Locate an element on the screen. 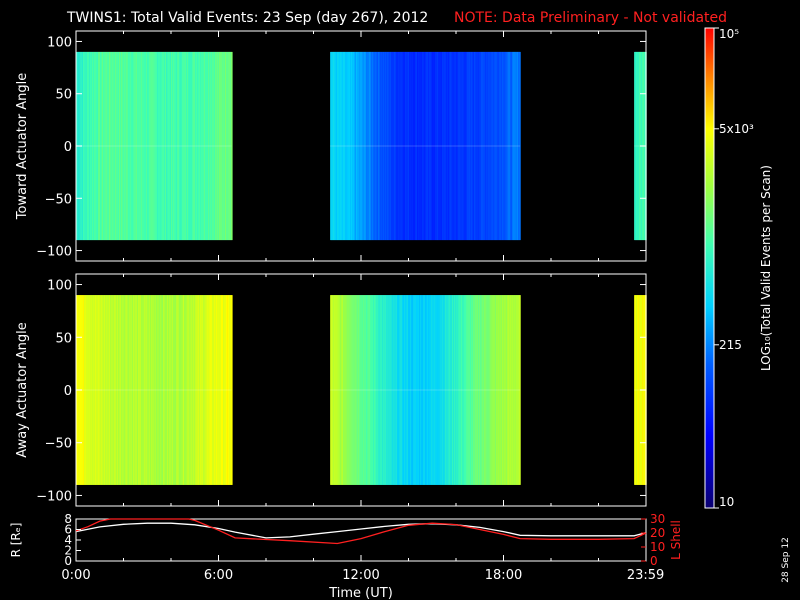 The height and width of the screenshot is (600, 800). lshell-tick-label: 20 is located at coordinates (657, 533).